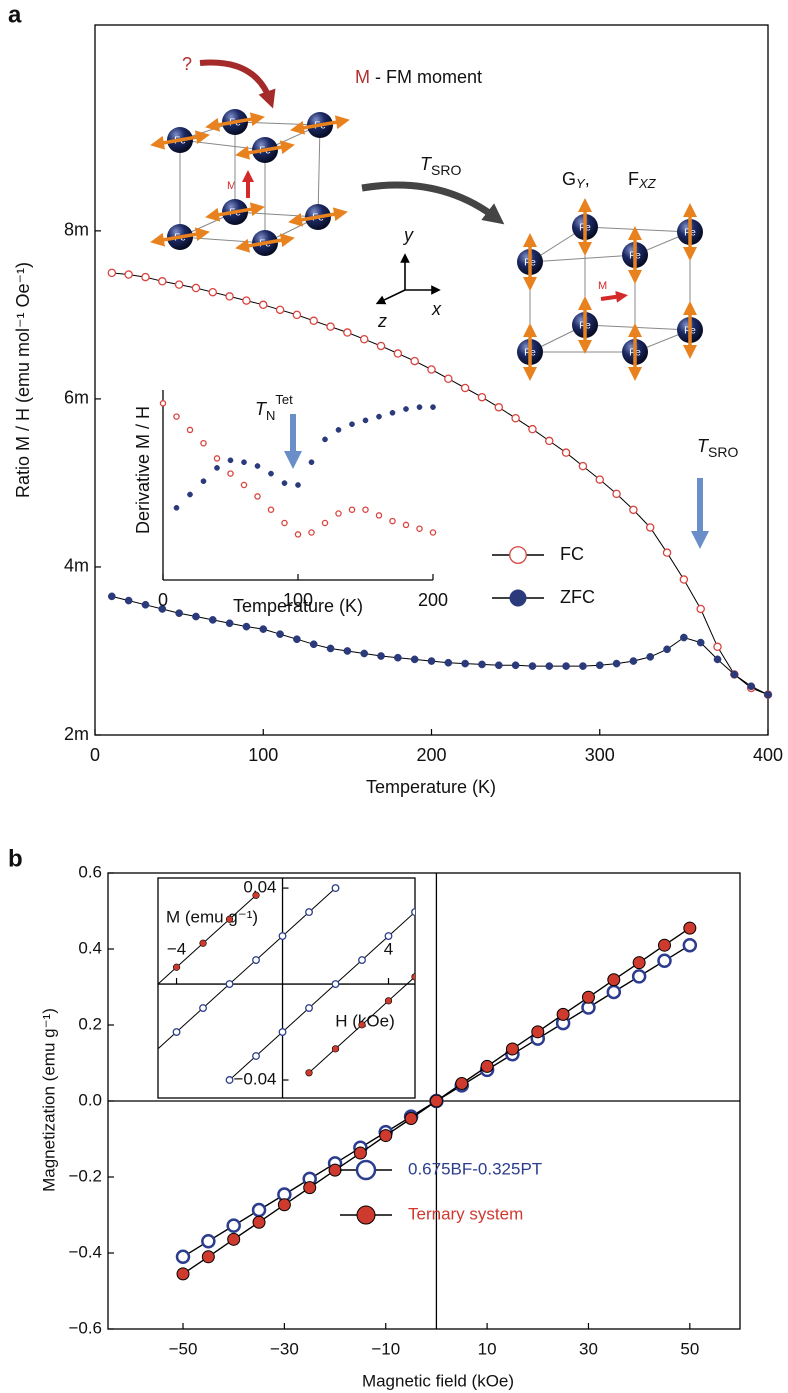 This screenshot has height=1393, width=788. What do you see at coordinates (274, 407) in the screenshot?
I see `annotation: TNTet` at bounding box center [274, 407].